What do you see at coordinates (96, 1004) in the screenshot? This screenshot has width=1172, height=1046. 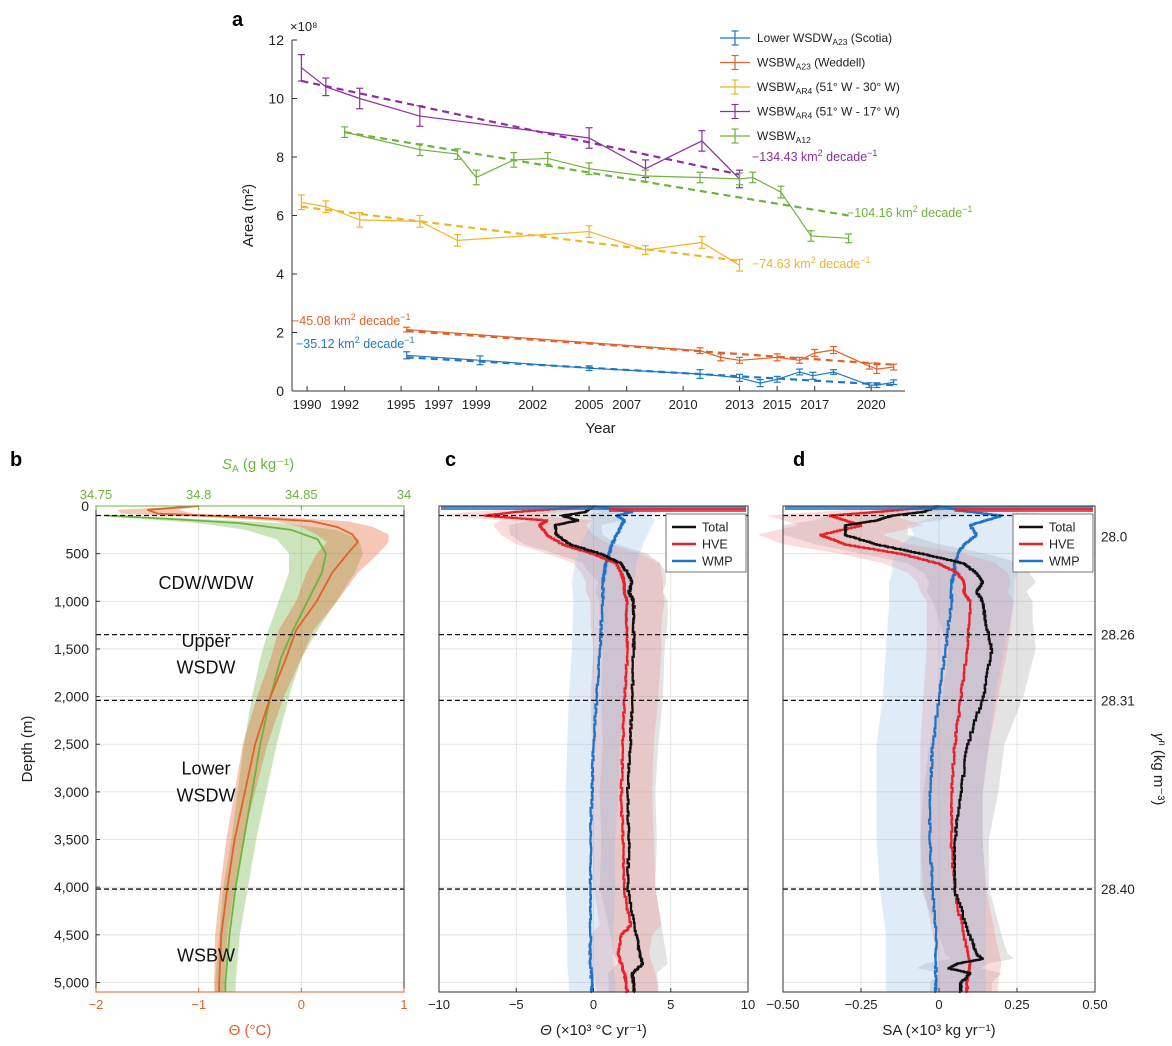 I see `x-tick-label: −2` at bounding box center [96, 1004].